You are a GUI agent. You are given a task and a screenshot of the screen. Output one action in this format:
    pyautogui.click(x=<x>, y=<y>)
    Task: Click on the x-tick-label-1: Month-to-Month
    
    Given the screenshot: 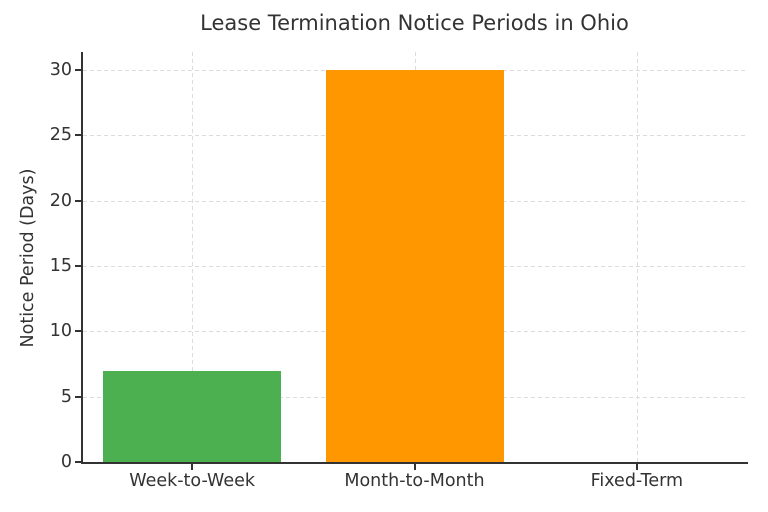 What is the action you would take?
    pyautogui.click(x=414, y=481)
    